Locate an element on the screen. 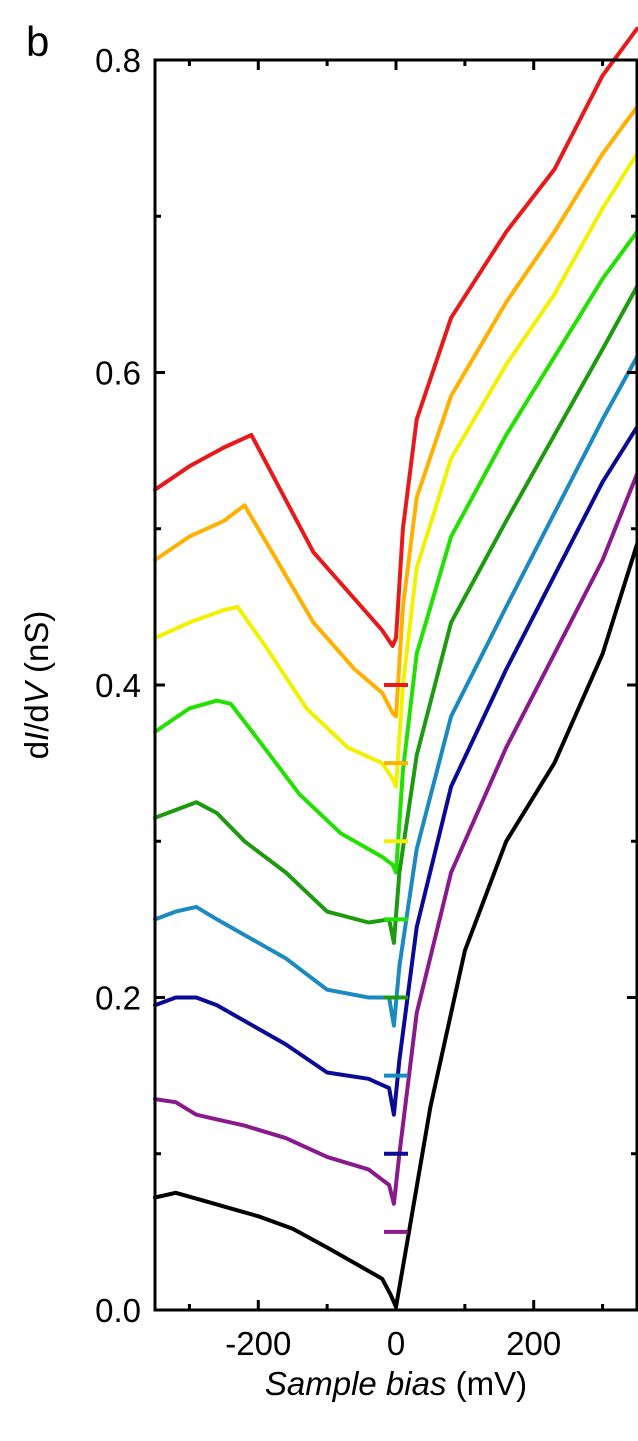 Image resolution: width=638 pixels, height=1441 pixels. y-axis-title-v: V is located at coordinates (36, 691).